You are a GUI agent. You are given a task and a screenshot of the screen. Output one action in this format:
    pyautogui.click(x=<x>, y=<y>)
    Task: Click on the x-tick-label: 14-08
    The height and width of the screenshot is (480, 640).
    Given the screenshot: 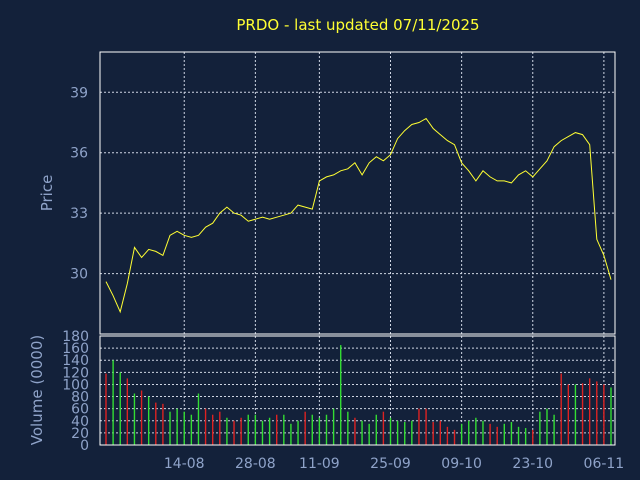 What is the action you would take?
    pyautogui.click(x=184, y=464)
    